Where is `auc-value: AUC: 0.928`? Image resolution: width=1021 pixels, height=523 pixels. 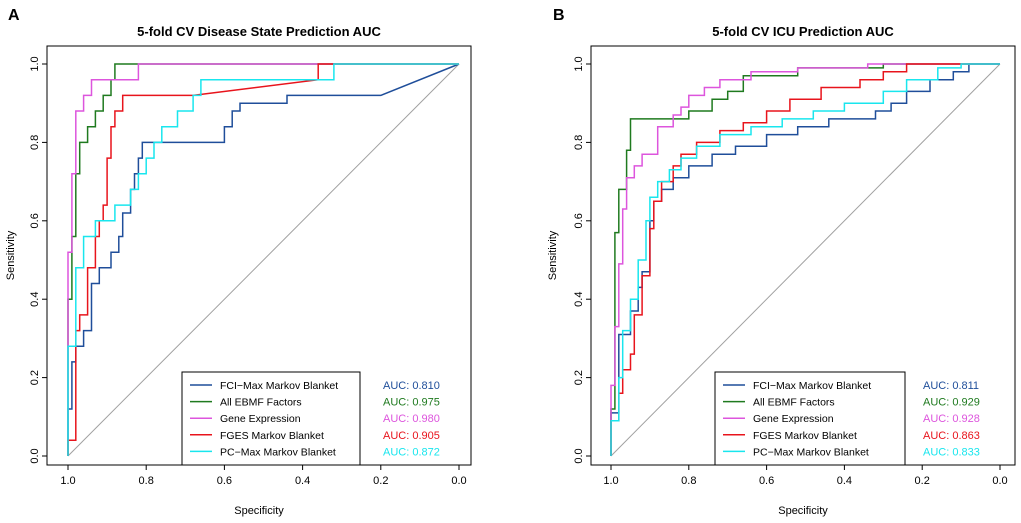 auc-value: AUC: 0.928 is located at coordinates (951, 419).